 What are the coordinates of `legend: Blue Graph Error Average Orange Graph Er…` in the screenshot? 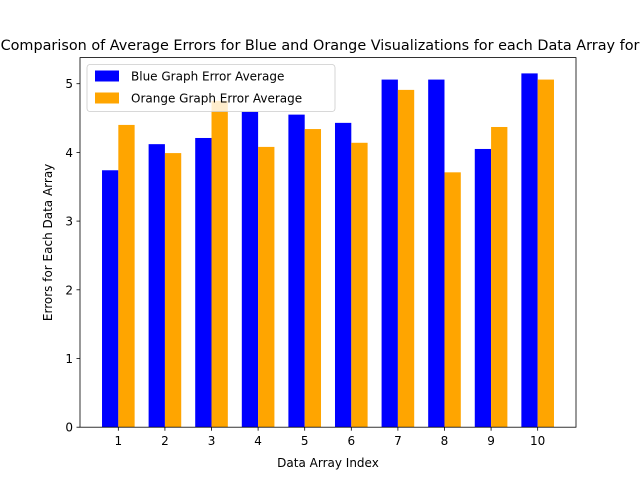 It's located at (211, 88).